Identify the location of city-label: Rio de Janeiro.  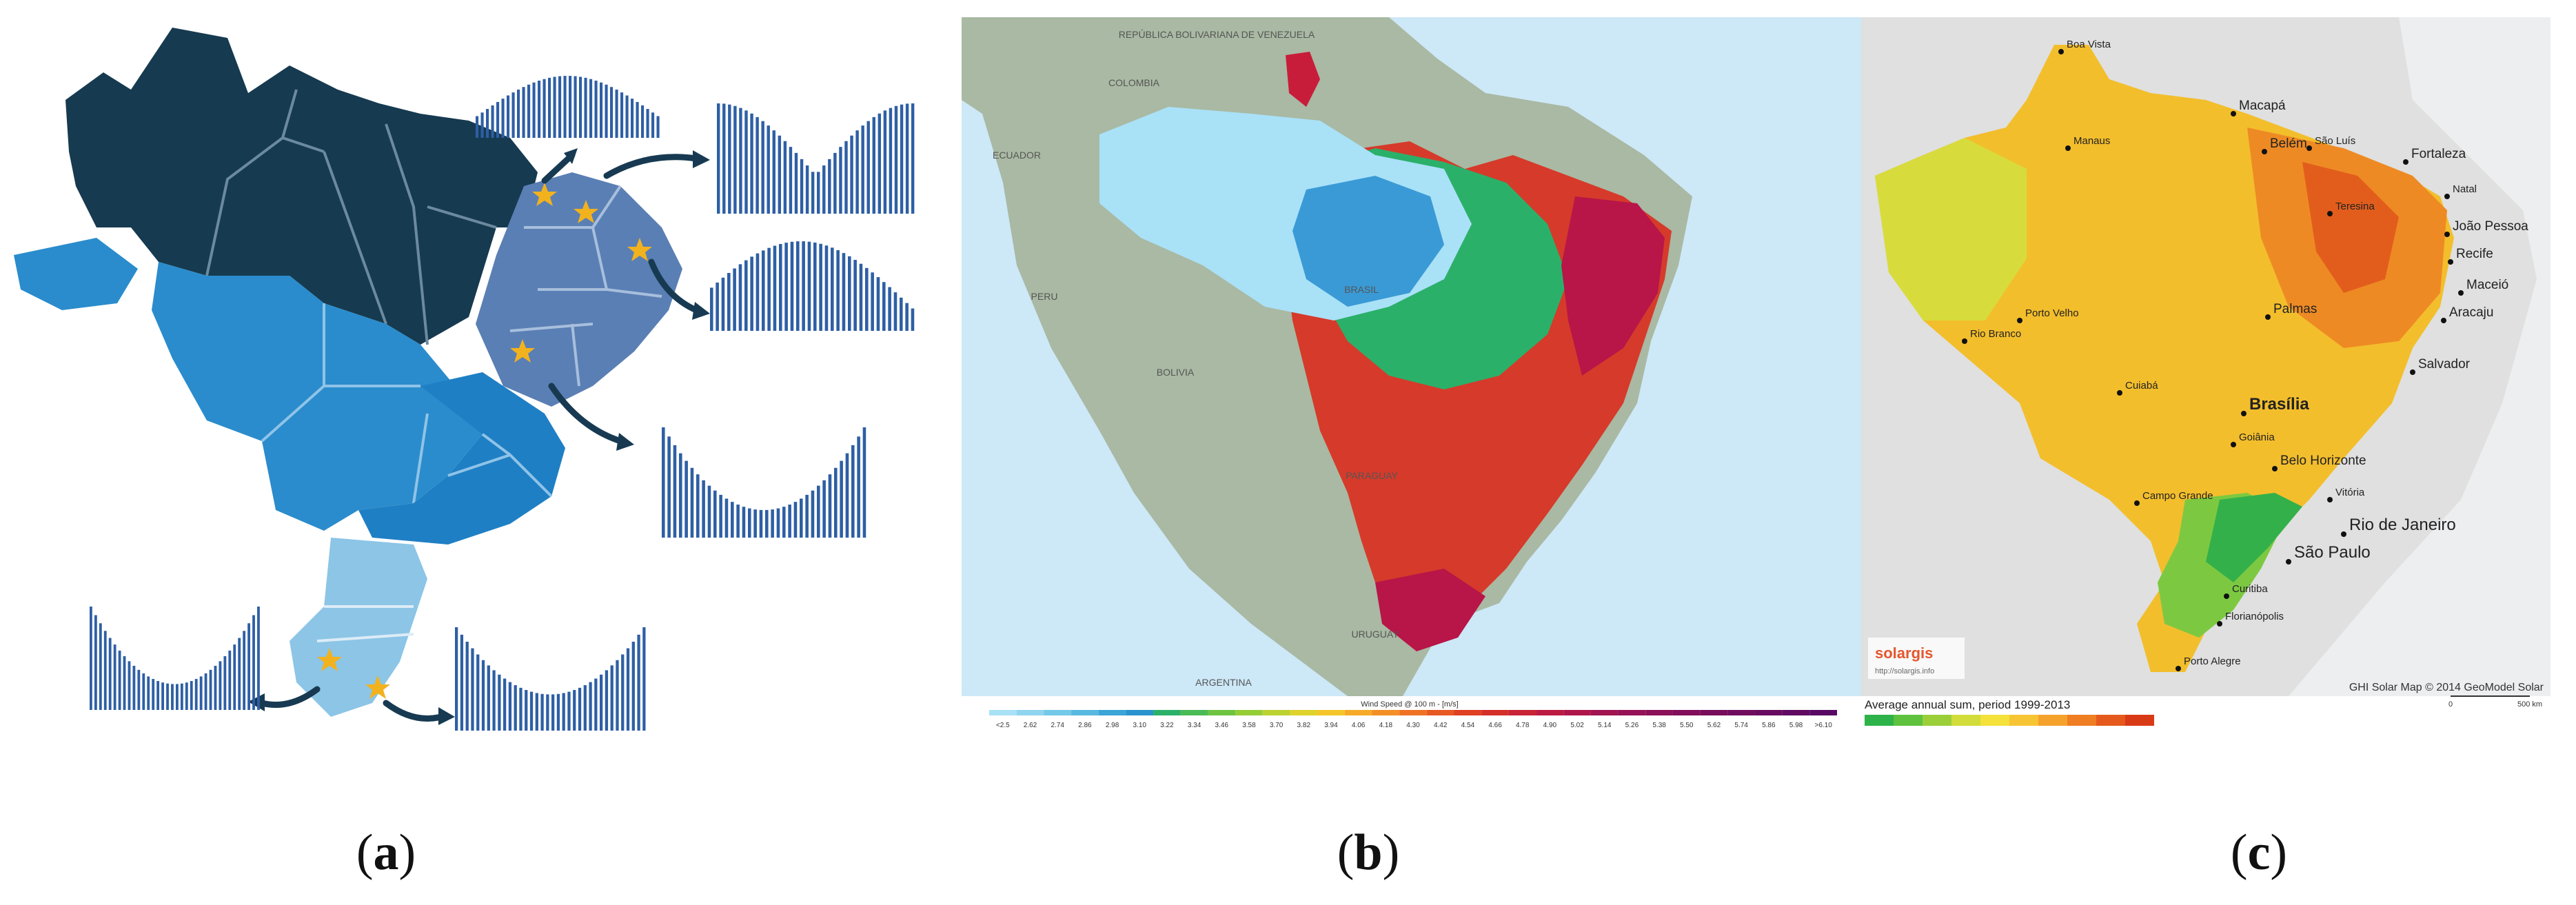
(2402, 525).